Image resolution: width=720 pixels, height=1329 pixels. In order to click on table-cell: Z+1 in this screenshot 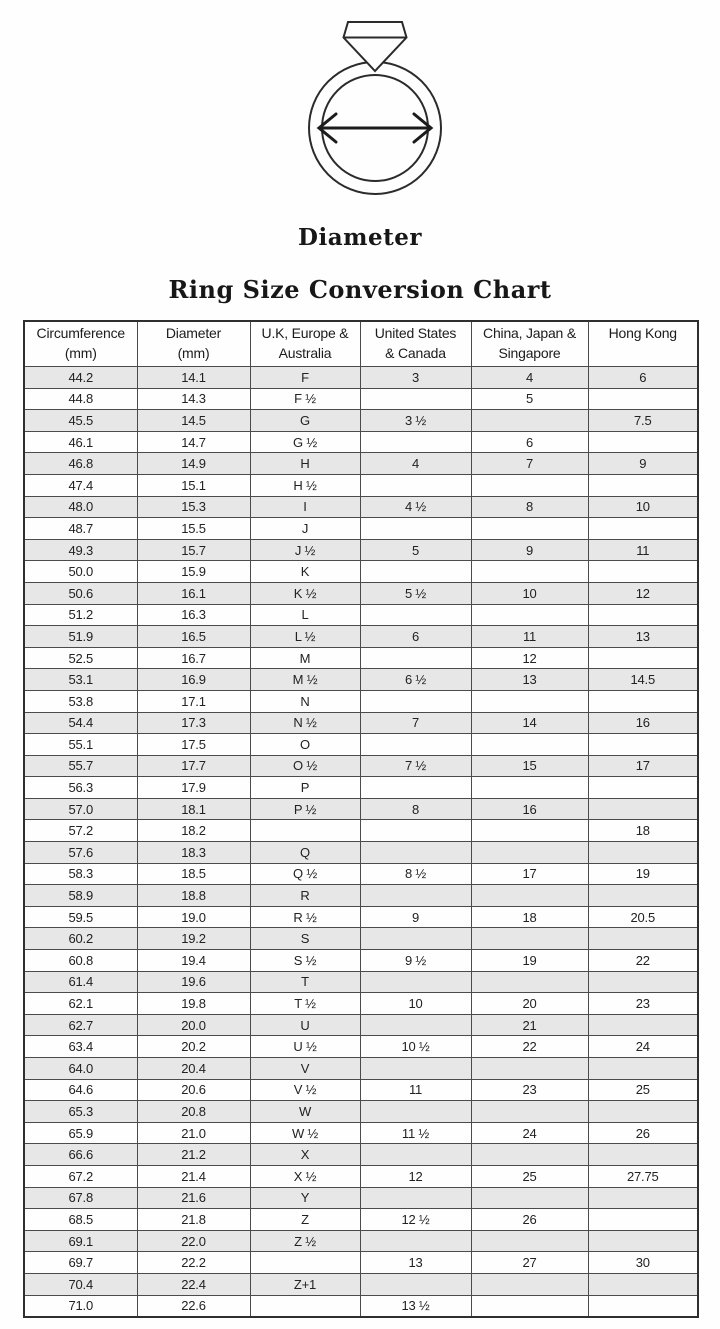, I will do `click(305, 1284)`.